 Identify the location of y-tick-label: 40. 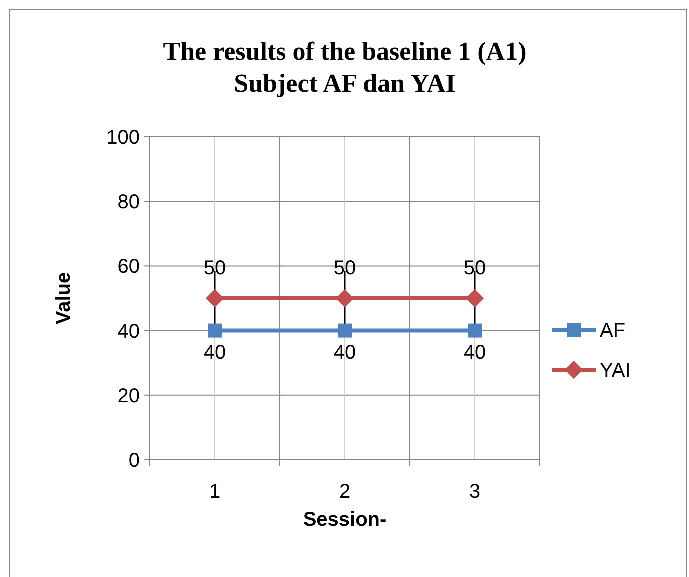
(129, 331).